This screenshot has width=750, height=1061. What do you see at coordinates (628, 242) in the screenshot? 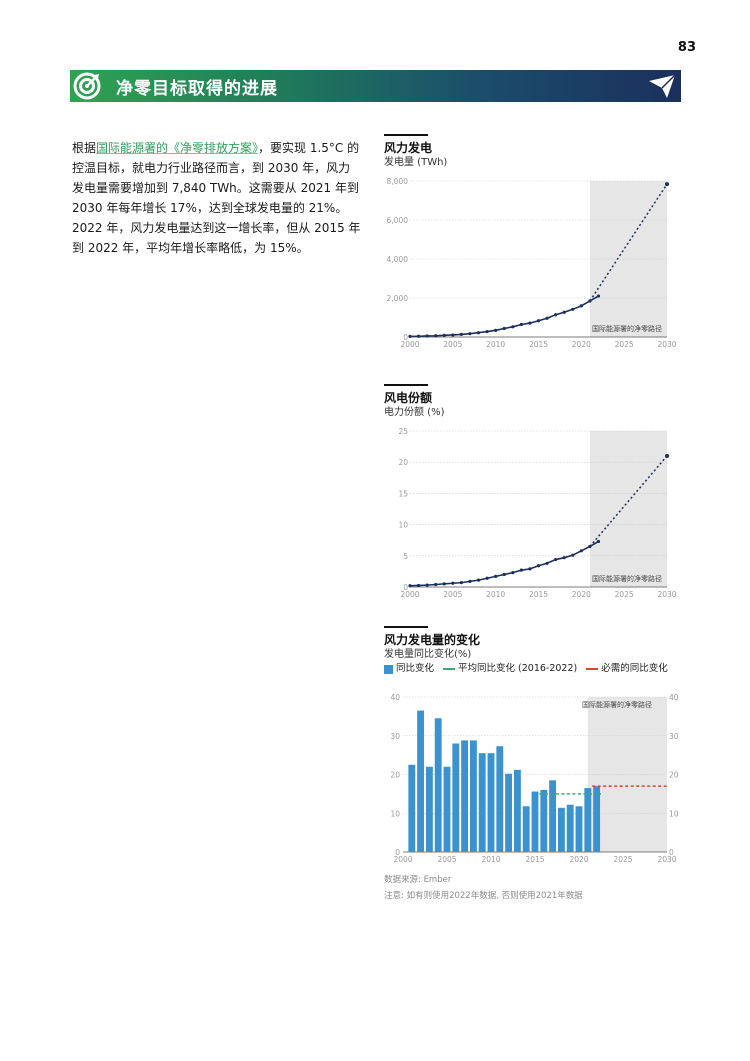
I see `projection-line` at bounding box center [628, 242].